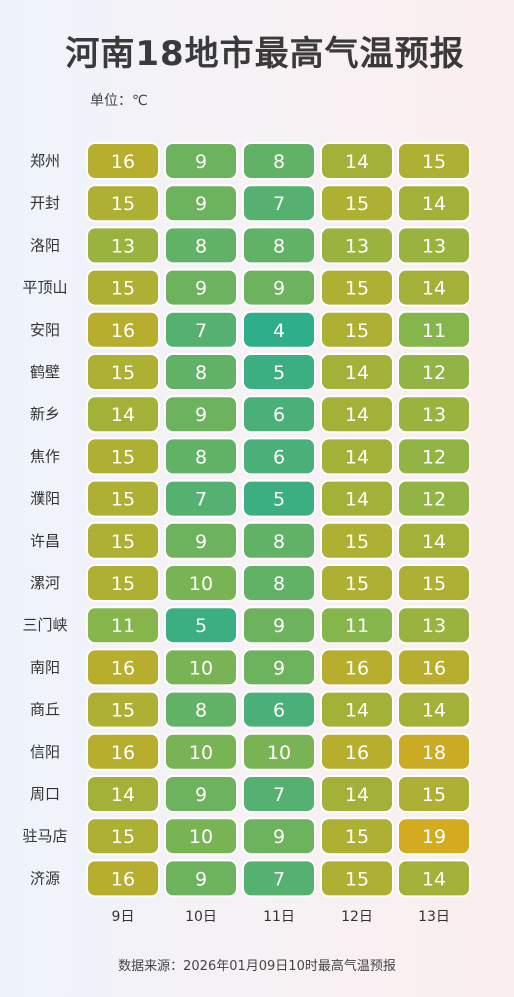 The height and width of the screenshot is (997, 514). I want to click on column-label: 12日, so click(357, 917).